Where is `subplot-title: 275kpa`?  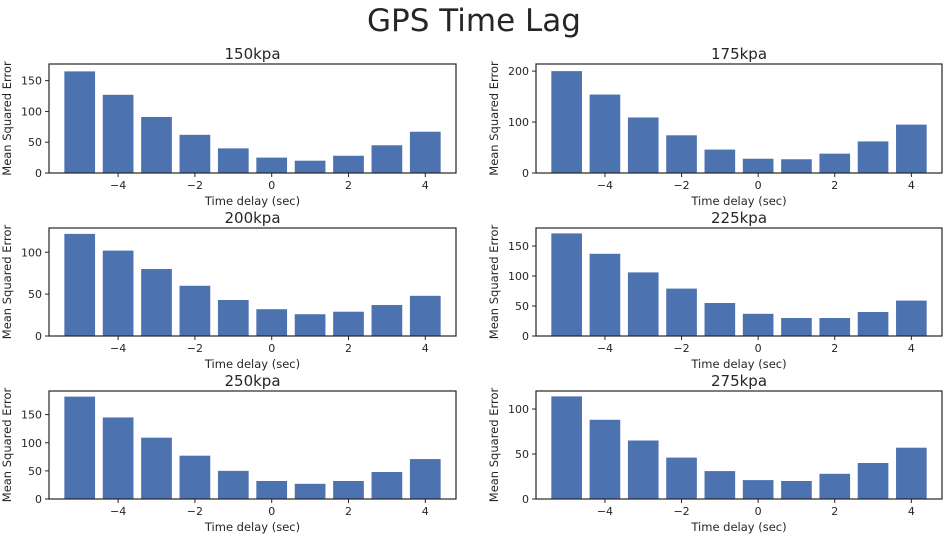
subplot-title: 275kpa is located at coordinates (739, 381).